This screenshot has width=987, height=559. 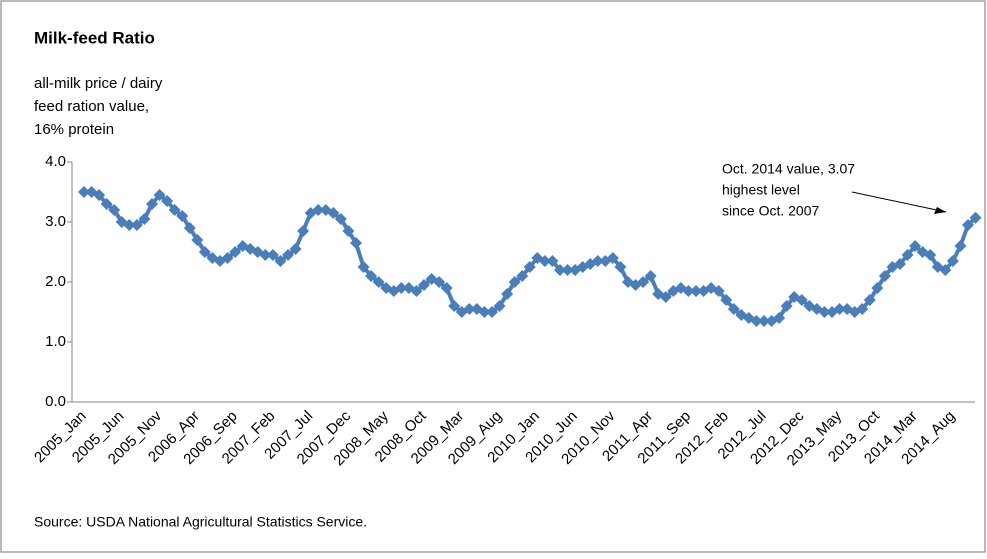 I want to click on y-axis-title: all-milk price / dairy, so click(x=98, y=83).